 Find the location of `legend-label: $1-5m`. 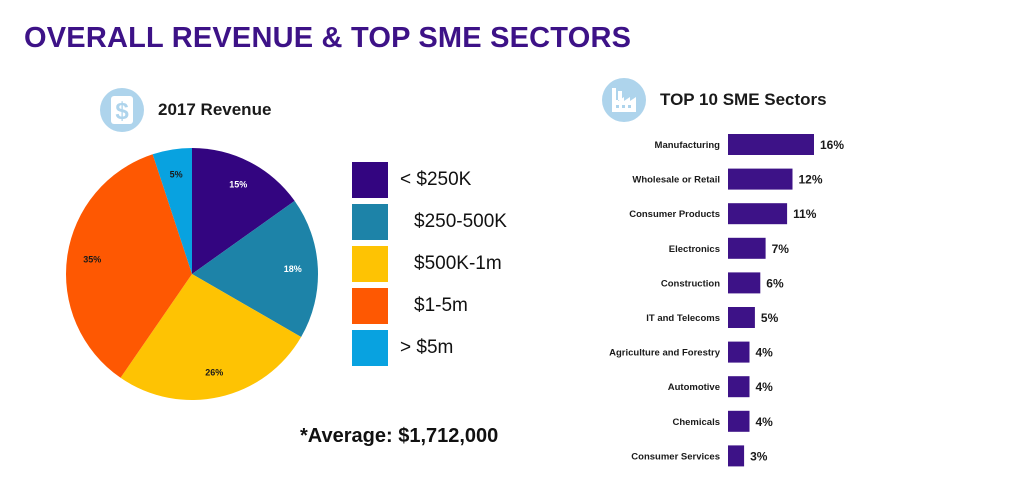

legend-label: $1-5m is located at coordinates (441, 305).